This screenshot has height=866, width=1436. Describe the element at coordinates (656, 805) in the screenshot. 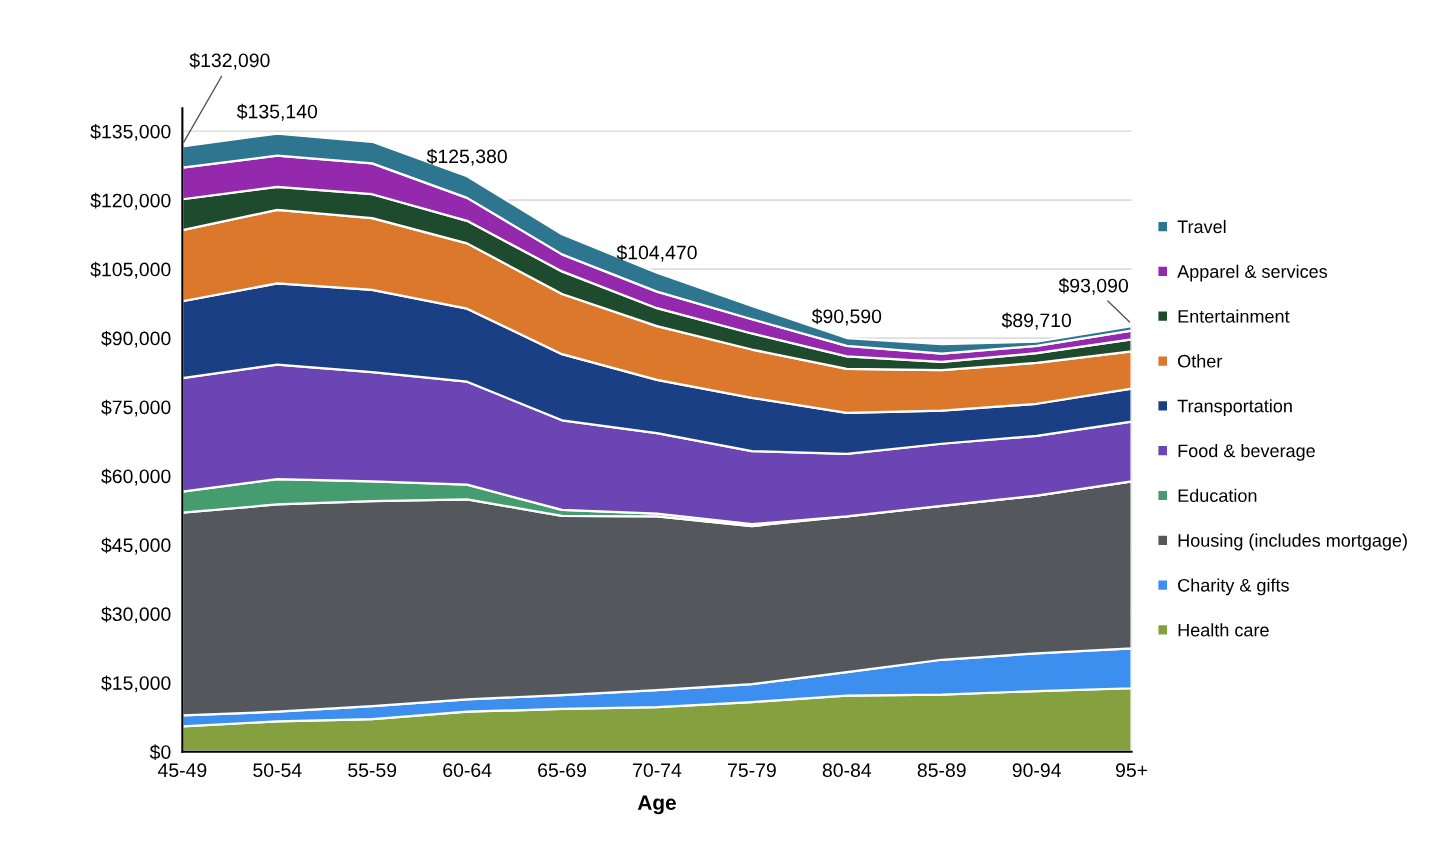

I see `x-axis-title: Age` at that location.